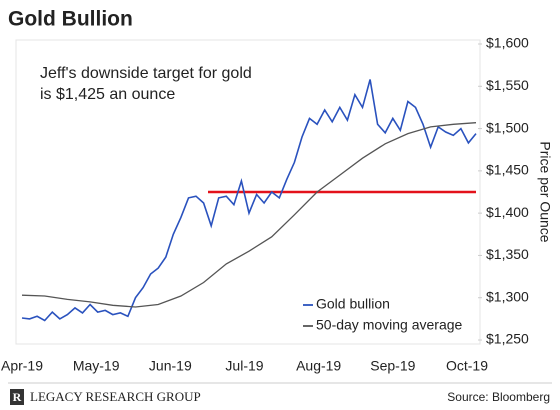  Describe the element at coordinates (507, 339) in the screenshot. I see `y-tick-label: $1,250` at that location.